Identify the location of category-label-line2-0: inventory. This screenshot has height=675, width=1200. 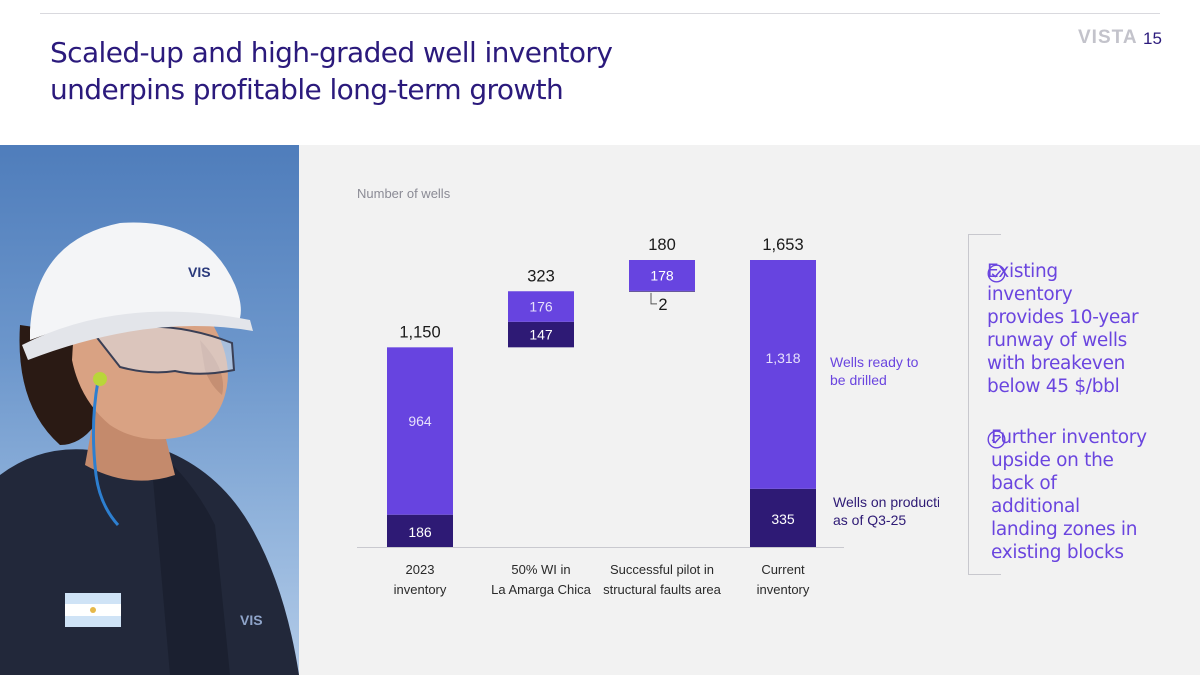
(420, 589).